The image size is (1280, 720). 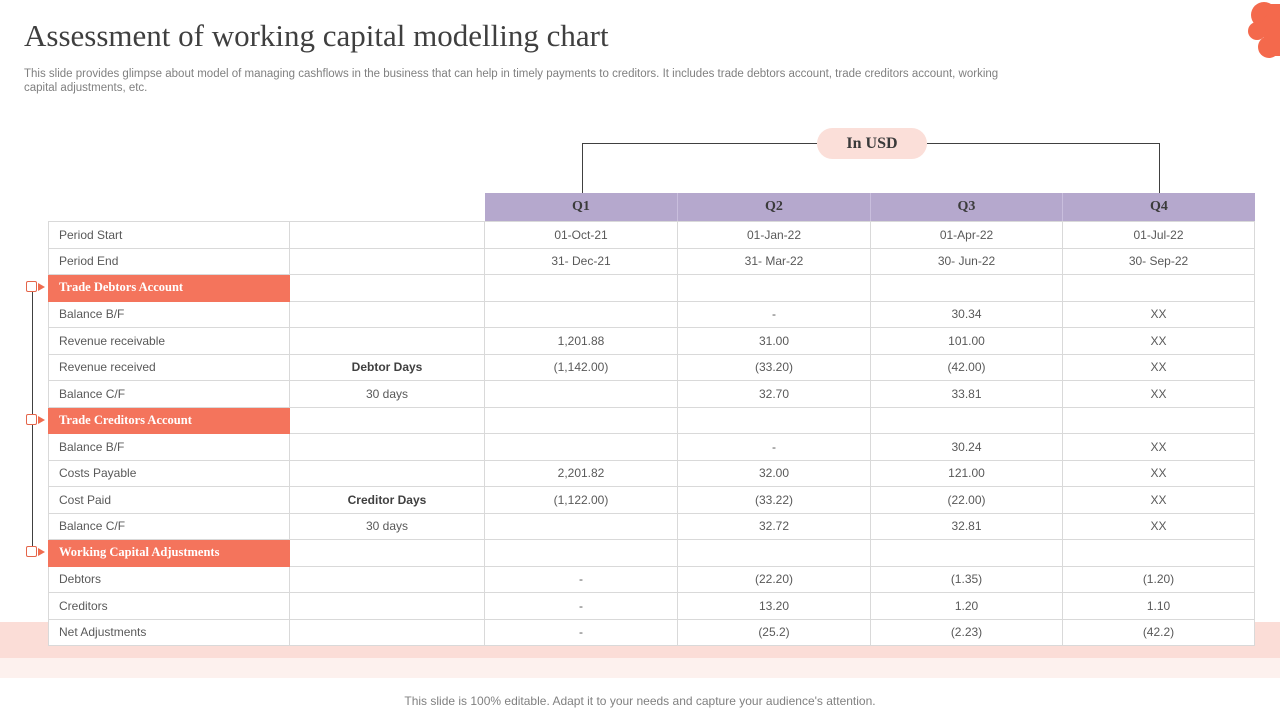 What do you see at coordinates (169, 473) in the screenshot?
I see `row-label: Costs Payable` at bounding box center [169, 473].